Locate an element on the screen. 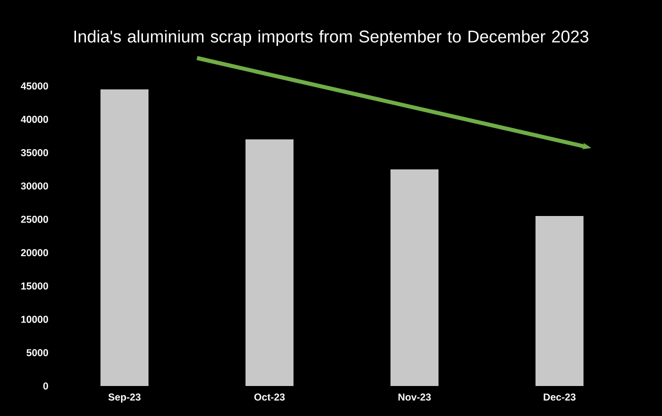 The height and width of the screenshot is (416, 662). x-tick-label: Sep-23 is located at coordinates (124, 398).